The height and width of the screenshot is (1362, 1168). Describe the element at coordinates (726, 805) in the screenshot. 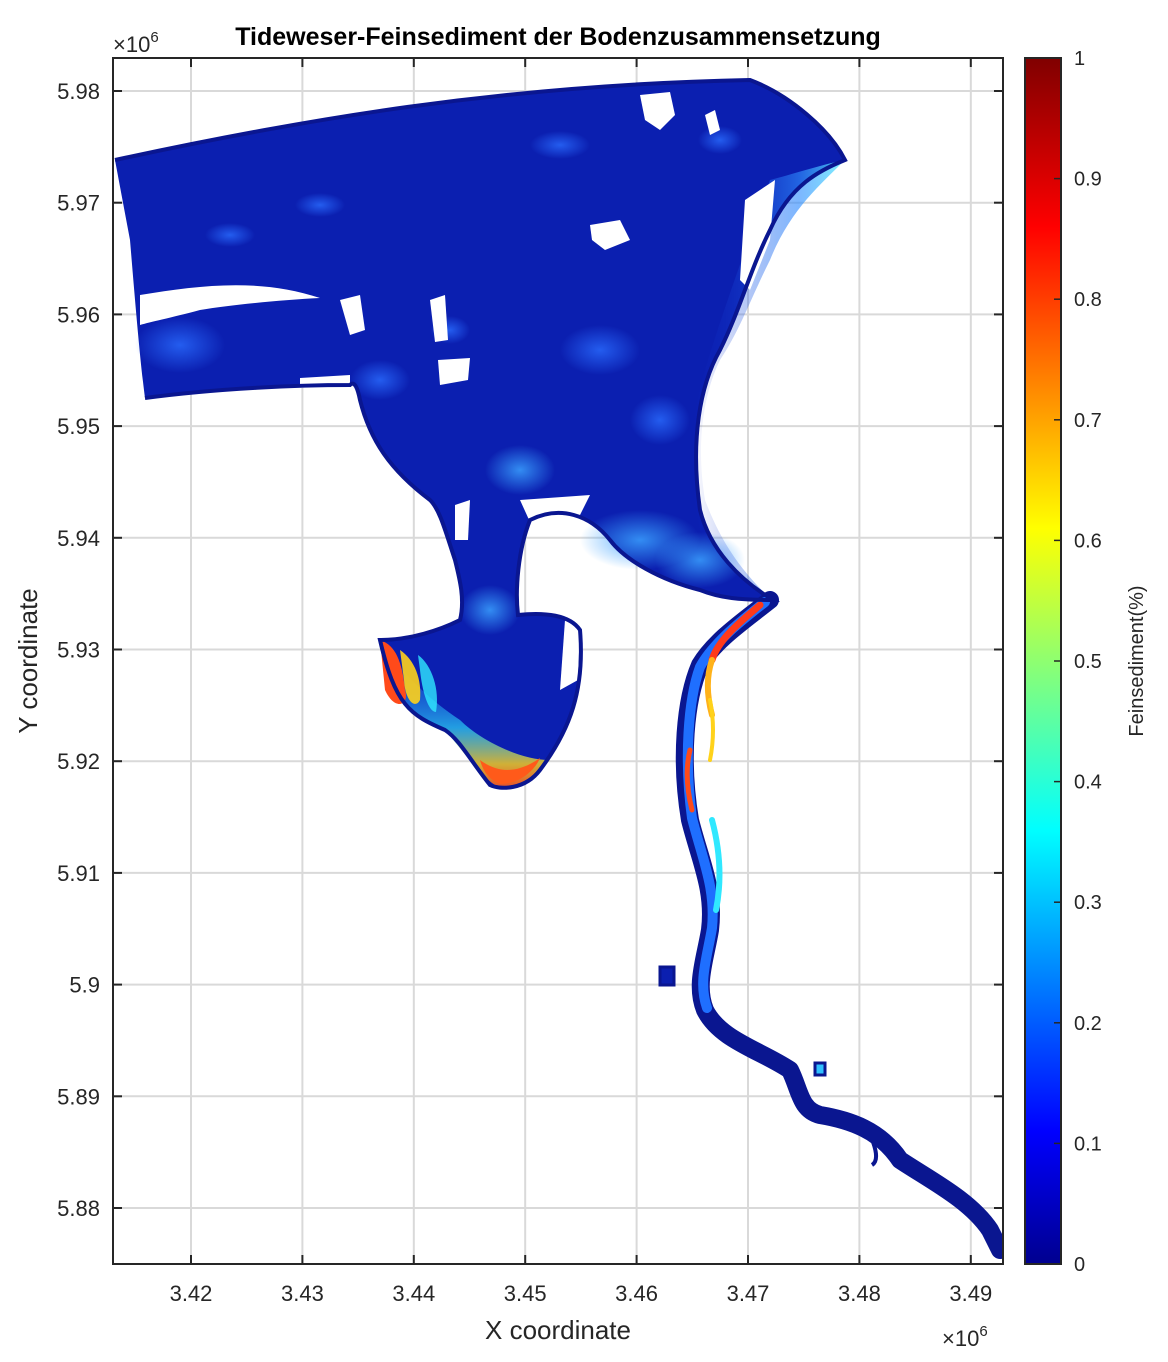

I see `river-channel-inner` at that location.